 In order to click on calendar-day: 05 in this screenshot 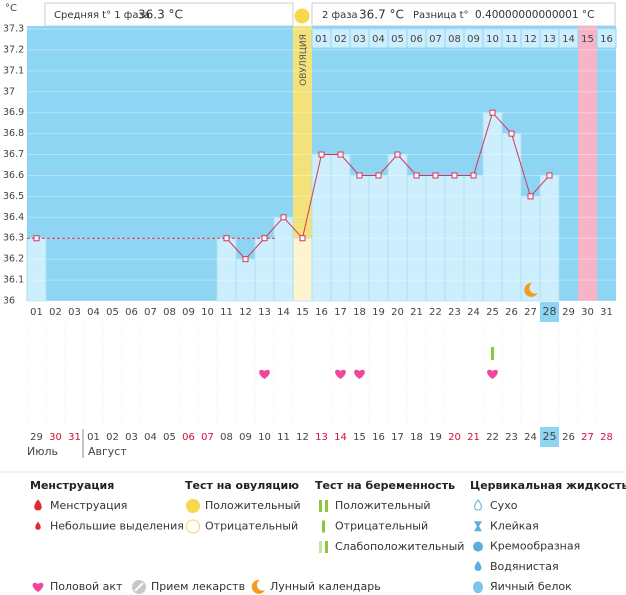, I will do `click(169, 437)`.